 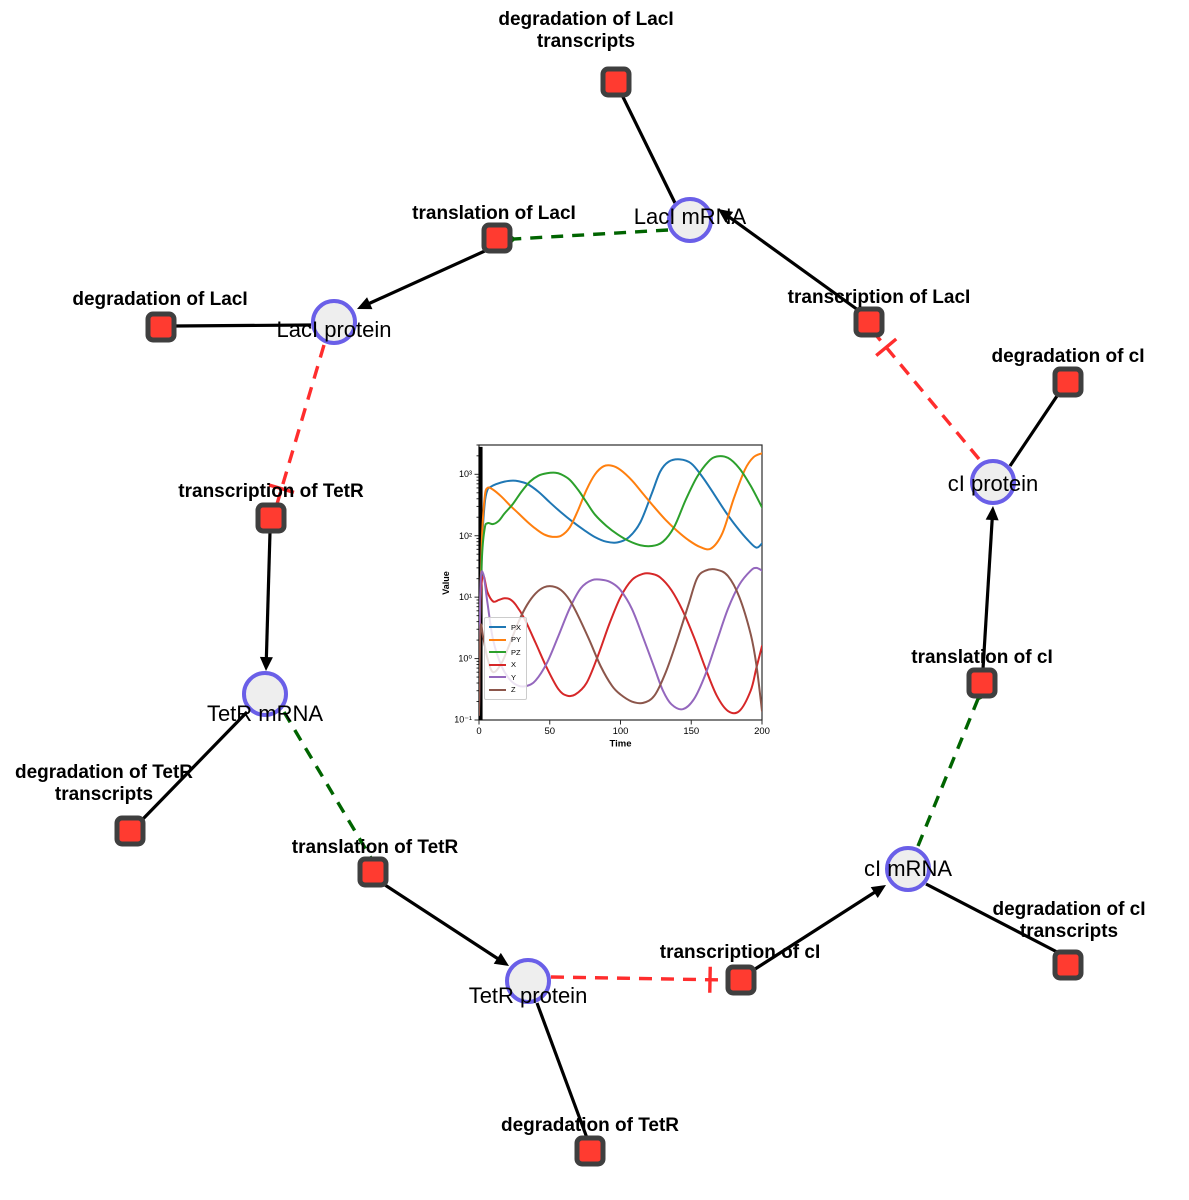 What do you see at coordinates (1068, 357) in the screenshot?
I see `reaction-label-deg_ci: degradation of cI` at bounding box center [1068, 357].